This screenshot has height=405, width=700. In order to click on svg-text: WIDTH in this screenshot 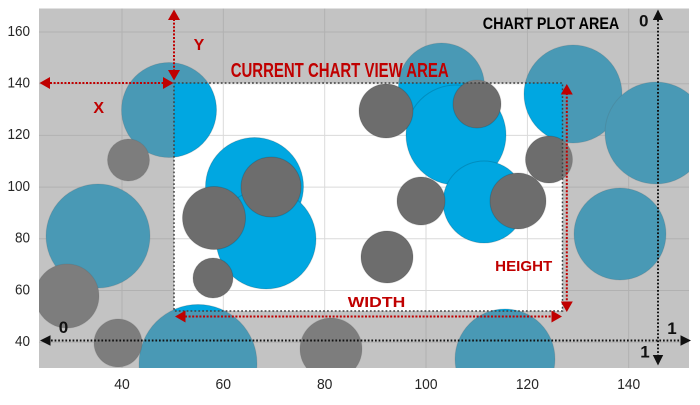, I will do `click(377, 302)`.